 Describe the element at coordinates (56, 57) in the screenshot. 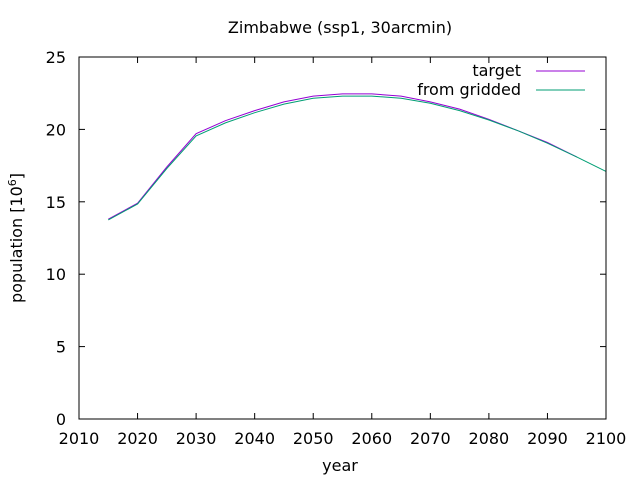

I see `y-tick-label: 25` at that location.